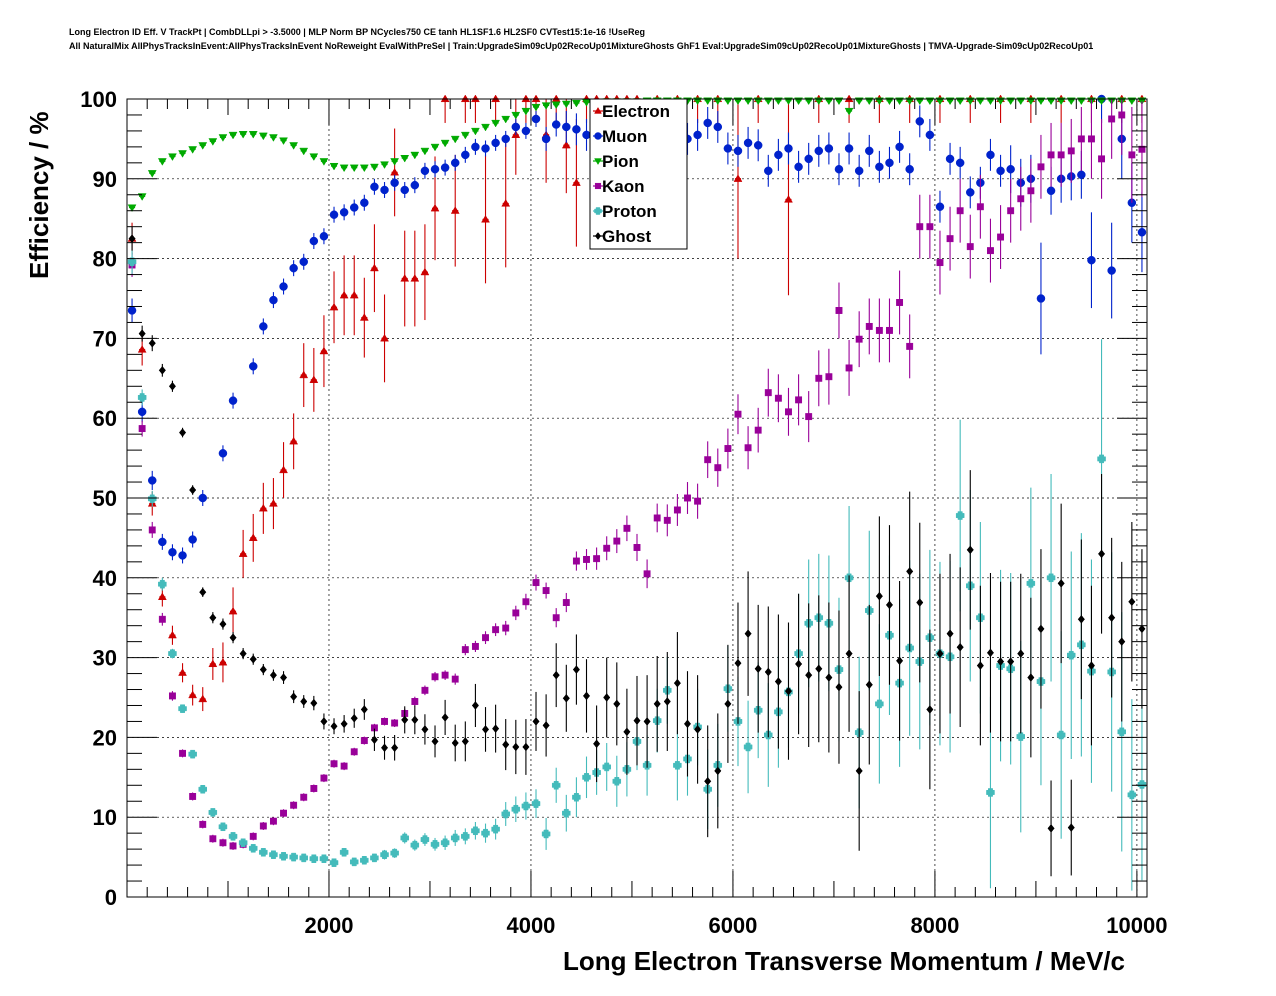  What do you see at coordinates (105, 259) in the screenshot?
I see `y-tick-label: 80` at bounding box center [105, 259].